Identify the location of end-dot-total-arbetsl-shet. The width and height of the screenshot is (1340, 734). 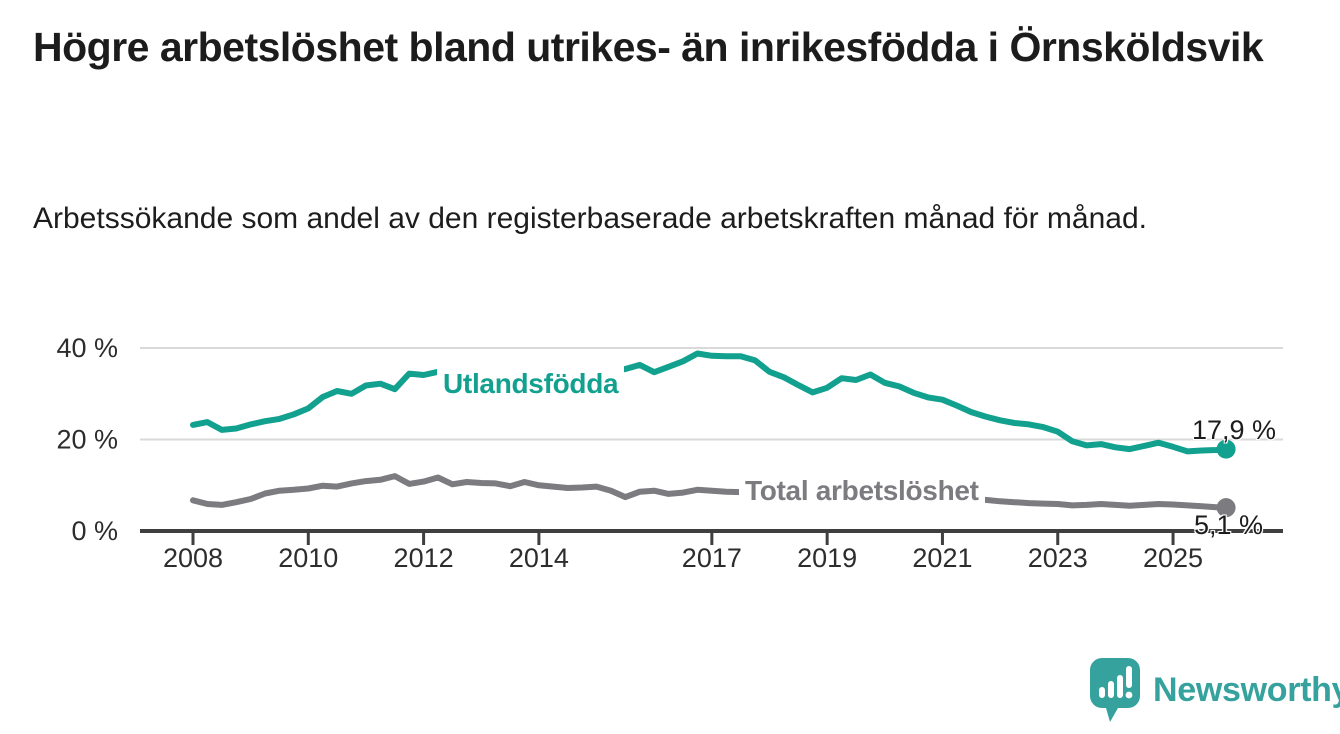
(1226, 508).